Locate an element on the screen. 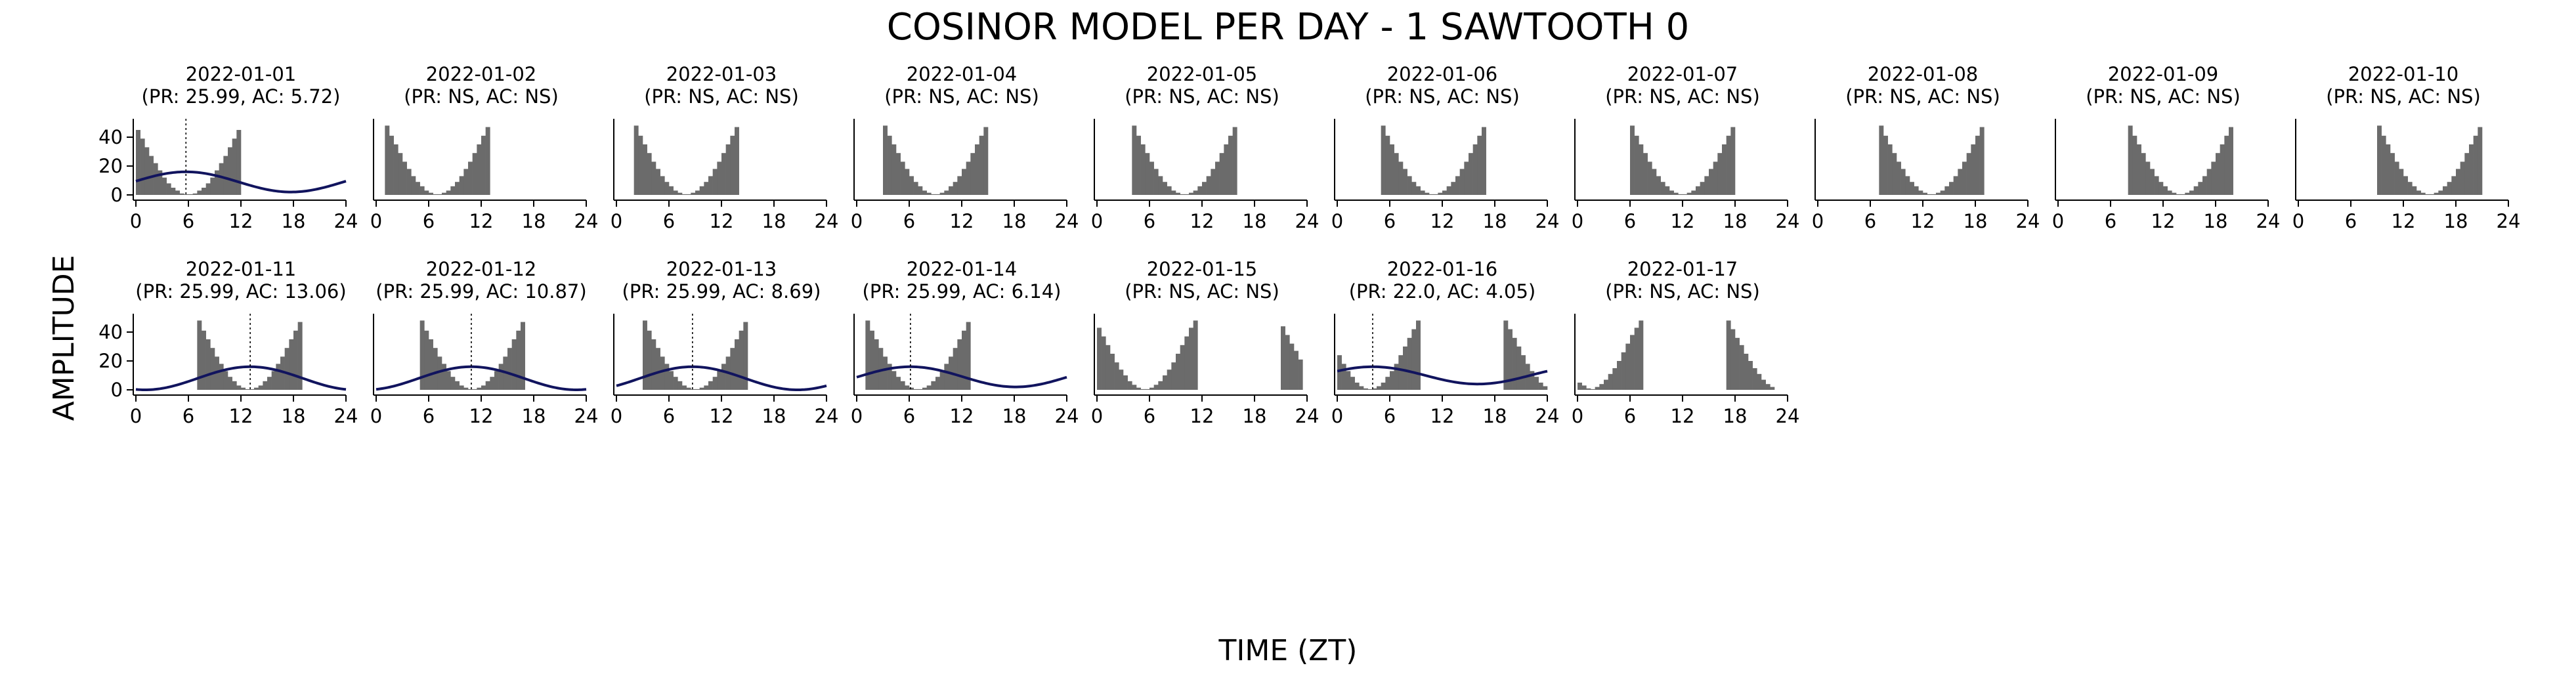  subplot-date: 2022-01-16 is located at coordinates (1442, 269).